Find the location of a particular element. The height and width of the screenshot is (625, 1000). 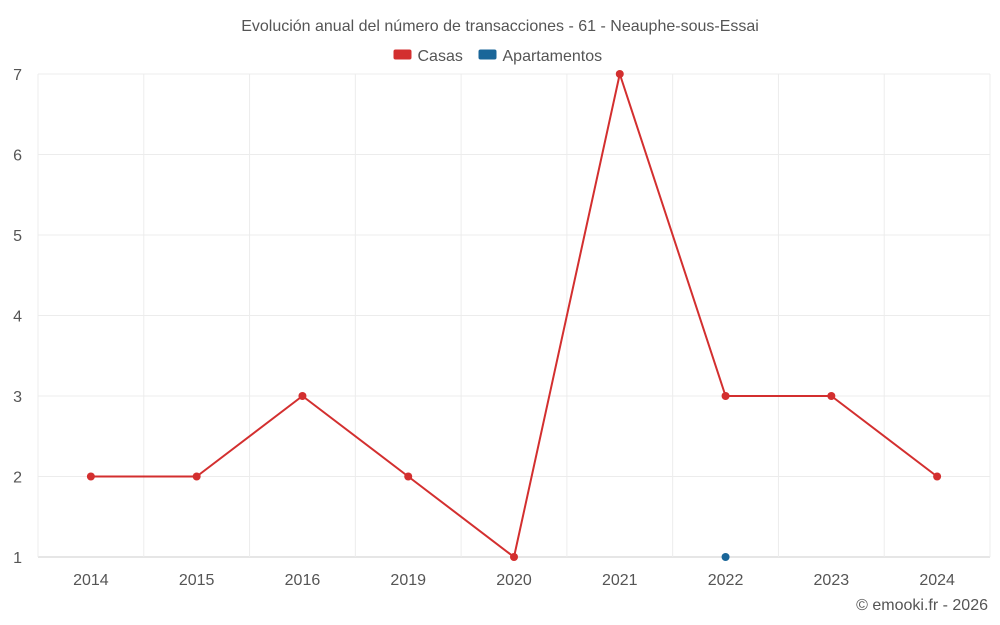

x-tick-label: 2014 is located at coordinates (91, 580).